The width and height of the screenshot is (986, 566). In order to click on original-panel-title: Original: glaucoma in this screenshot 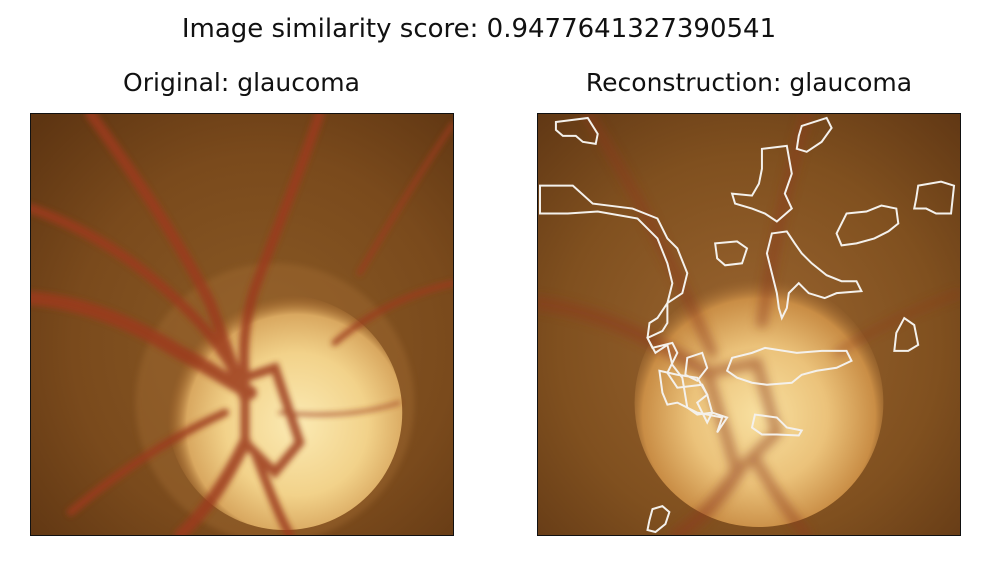, I will do `click(241, 82)`.